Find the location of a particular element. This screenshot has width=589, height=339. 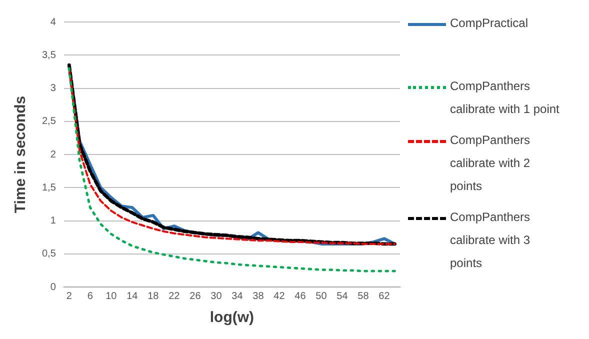

x-tick-label: 34 is located at coordinates (238, 296).